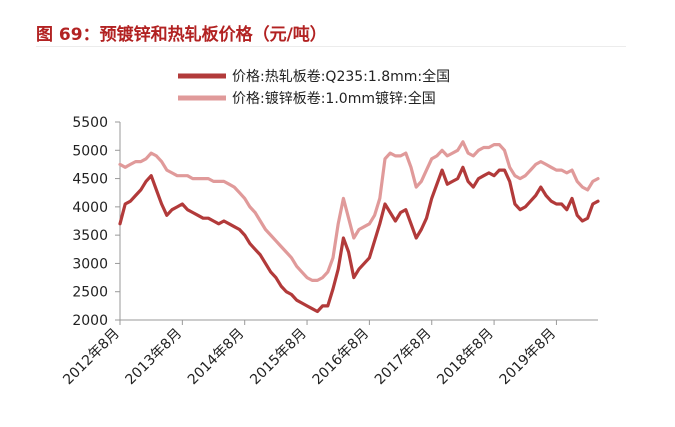 This screenshot has height=427, width=675. I want to click on x-tick-label: 2018年8月, so click(465, 357).